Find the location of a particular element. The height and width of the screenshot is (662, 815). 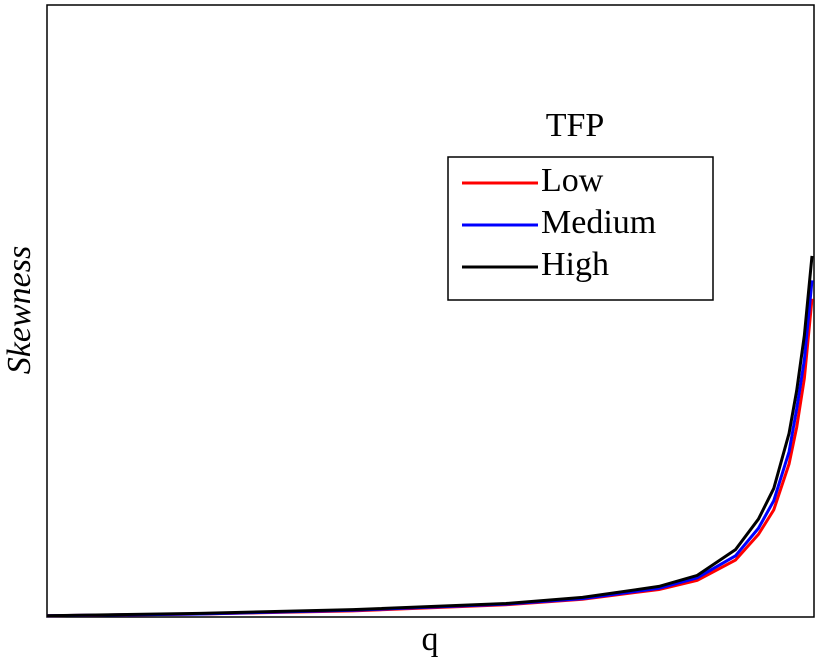

x-axis-label: q is located at coordinates (430, 639).